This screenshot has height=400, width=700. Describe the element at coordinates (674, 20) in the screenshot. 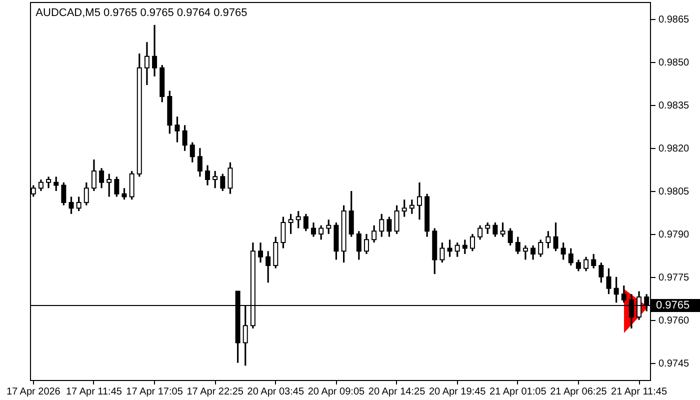

I see `y-tick-label: 0.9865` at that location.